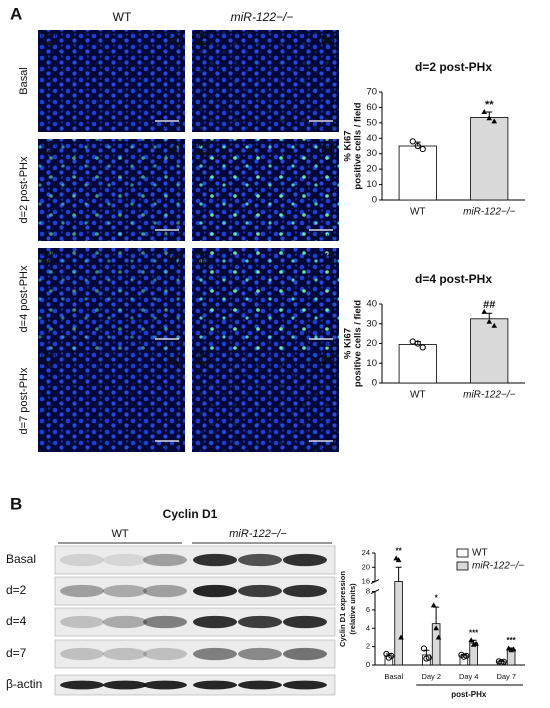 Image resolution: width=550 pixels, height=708 pixels. What do you see at coordinates (489, 305) in the screenshot?
I see `annotation: ##` at bounding box center [489, 305].